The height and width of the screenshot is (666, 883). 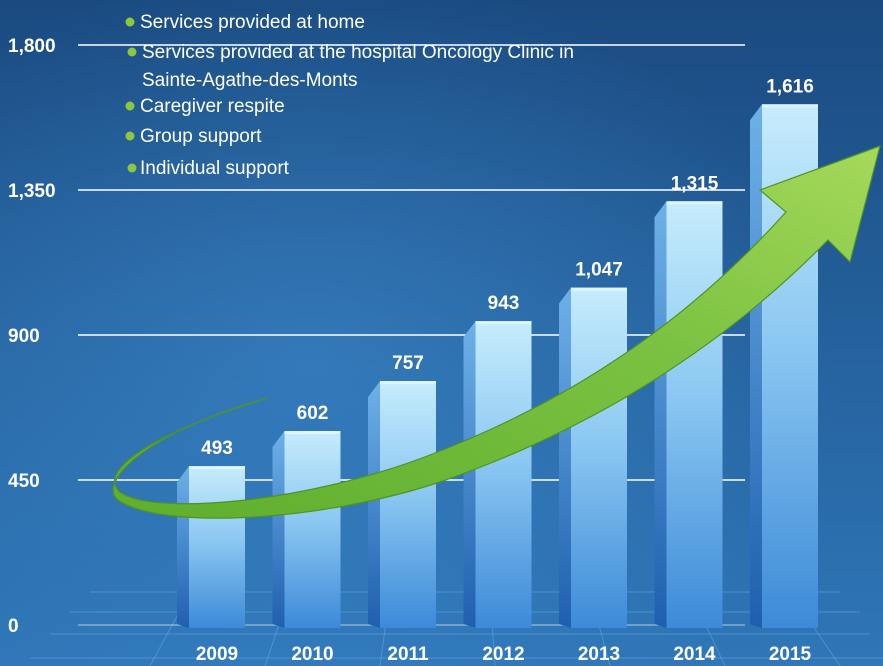 I want to click on value-label: 493, so click(x=217, y=448).